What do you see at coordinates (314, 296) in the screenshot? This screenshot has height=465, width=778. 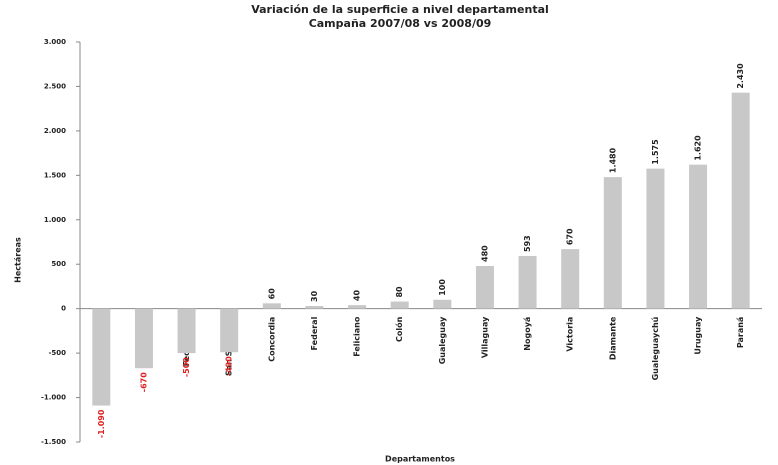 I see `value-label: 30` at bounding box center [314, 296].